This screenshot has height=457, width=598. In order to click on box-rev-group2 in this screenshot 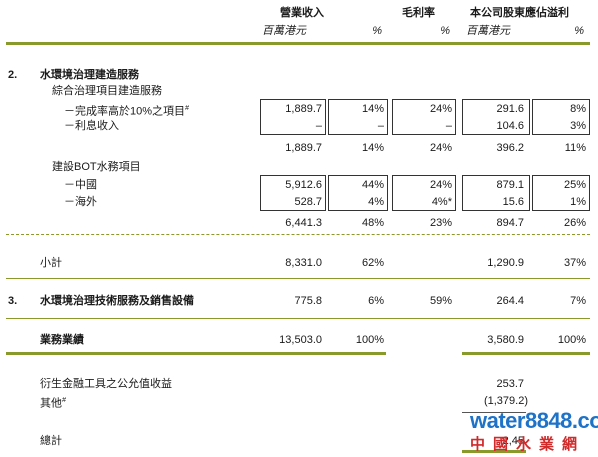, I will do `click(293, 193)`.